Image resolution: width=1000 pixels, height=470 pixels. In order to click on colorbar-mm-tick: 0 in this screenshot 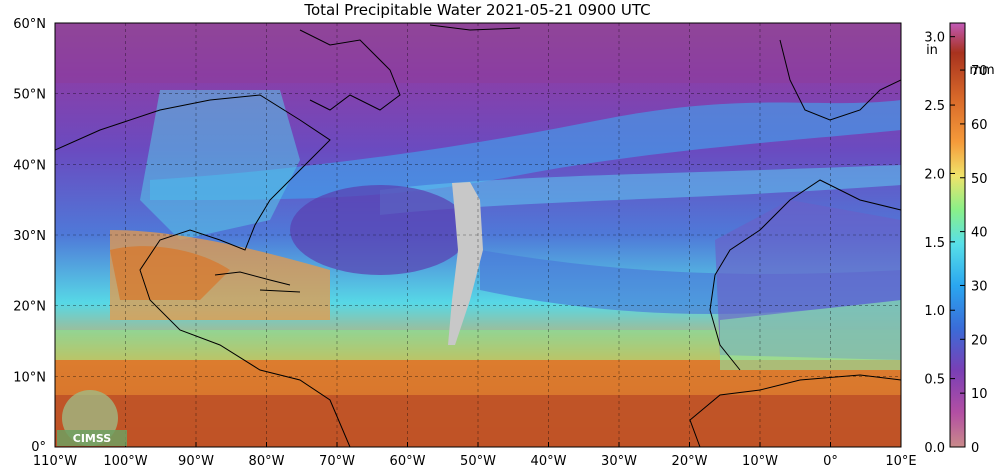, I will do `click(975, 448)`.